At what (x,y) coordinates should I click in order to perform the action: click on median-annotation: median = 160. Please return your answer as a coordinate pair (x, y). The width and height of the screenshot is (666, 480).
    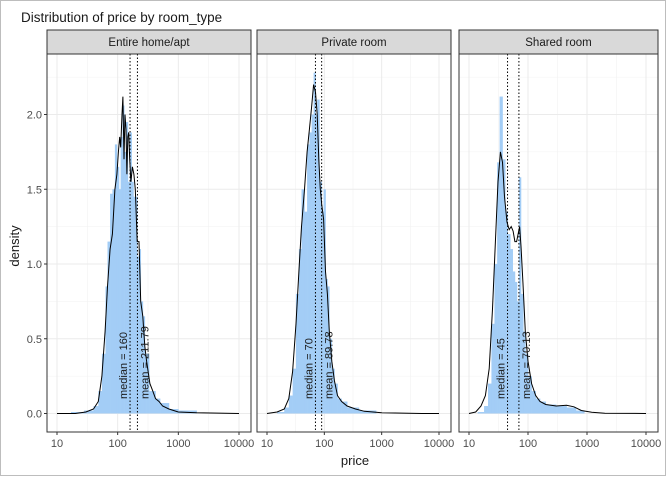
    Looking at the image, I should click on (124, 365).